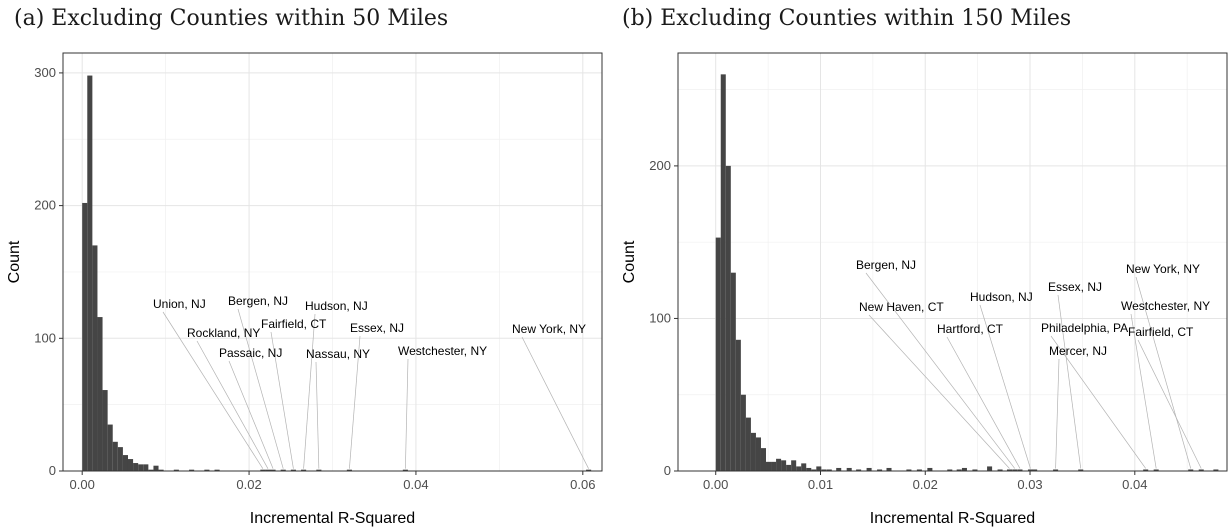 The image size is (1231, 529). What do you see at coordinates (179, 304) in the screenshot?
I see `annotation-label: Union, NJ` at bounding box center [179, 304].